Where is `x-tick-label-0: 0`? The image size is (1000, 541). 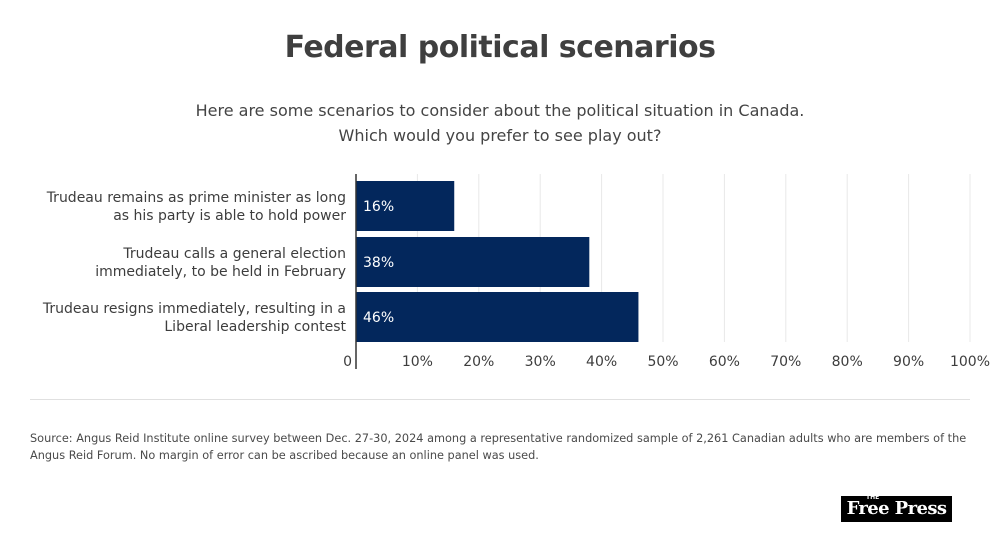 x-tick-label-0: 0 is located at coordinates (347, 362).